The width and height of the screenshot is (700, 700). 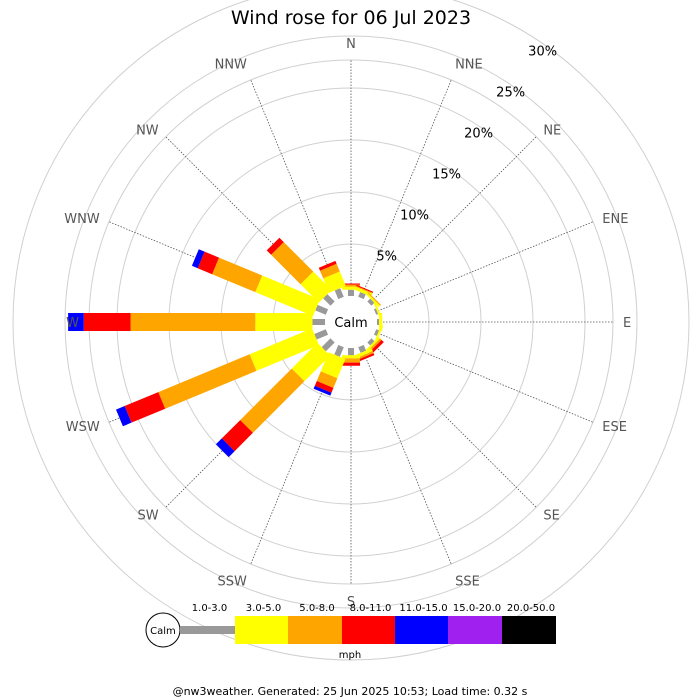 What do you see at coordinates (453, 220) in the screenshot?
I see `grid-spoke-ne` at bounding box center [453, 220].